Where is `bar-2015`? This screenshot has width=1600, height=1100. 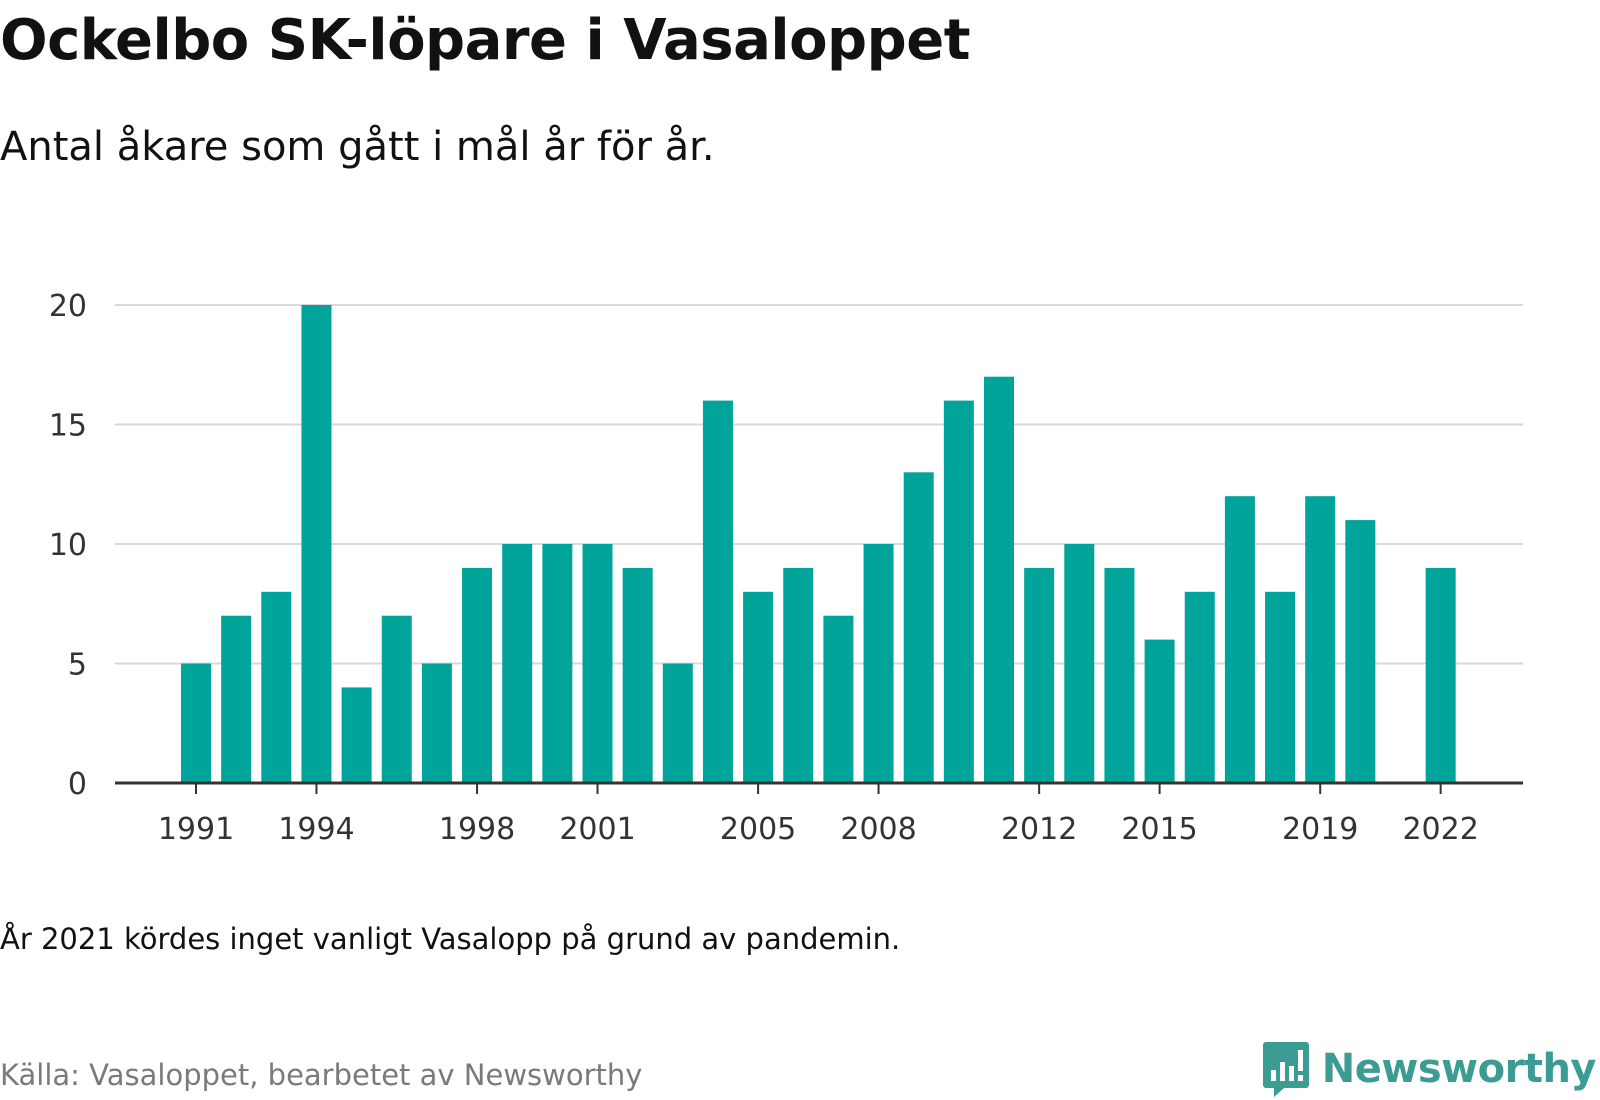 bar-2015 is located at coordinates (1159, 711).